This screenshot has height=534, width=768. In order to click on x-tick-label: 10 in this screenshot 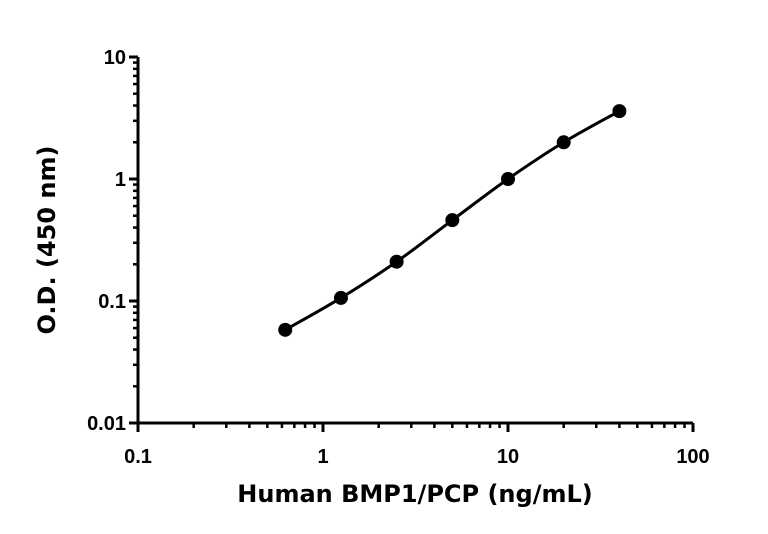, I will do `click(508, 457)`.